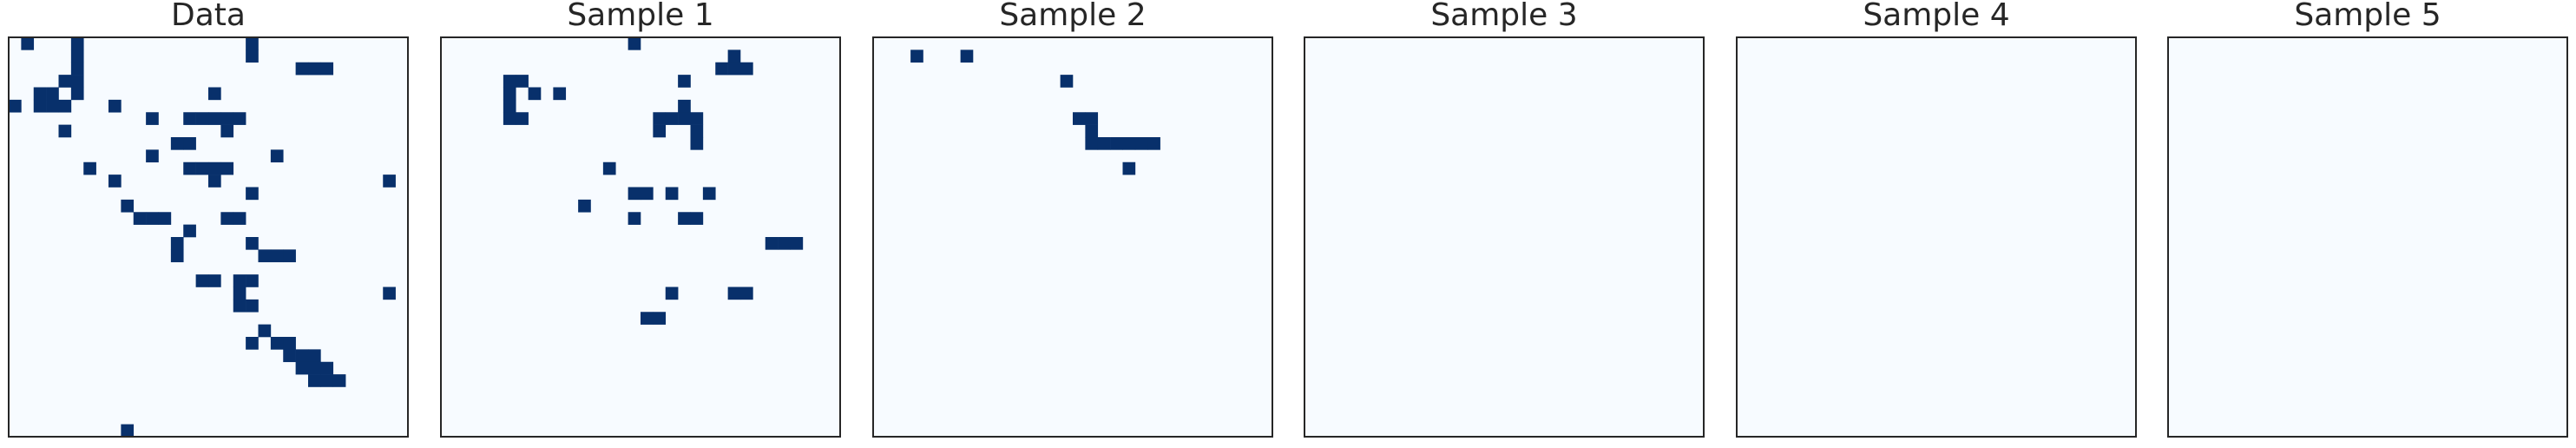  I want to click on panel-title-sample-5: Sample 5, so click(2368, 16).